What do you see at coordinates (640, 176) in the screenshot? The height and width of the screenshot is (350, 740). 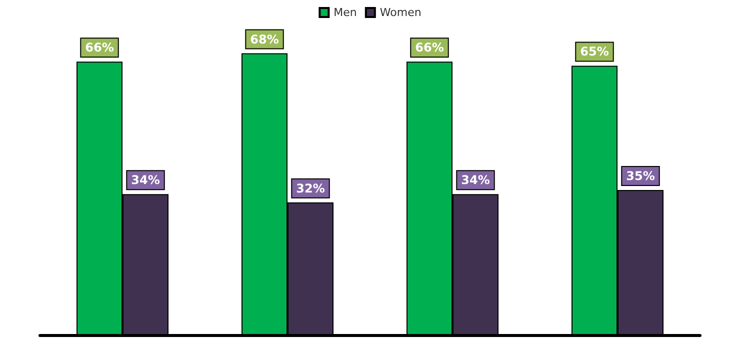 I see `data-label: 35%` at bounding box center [640, 176].